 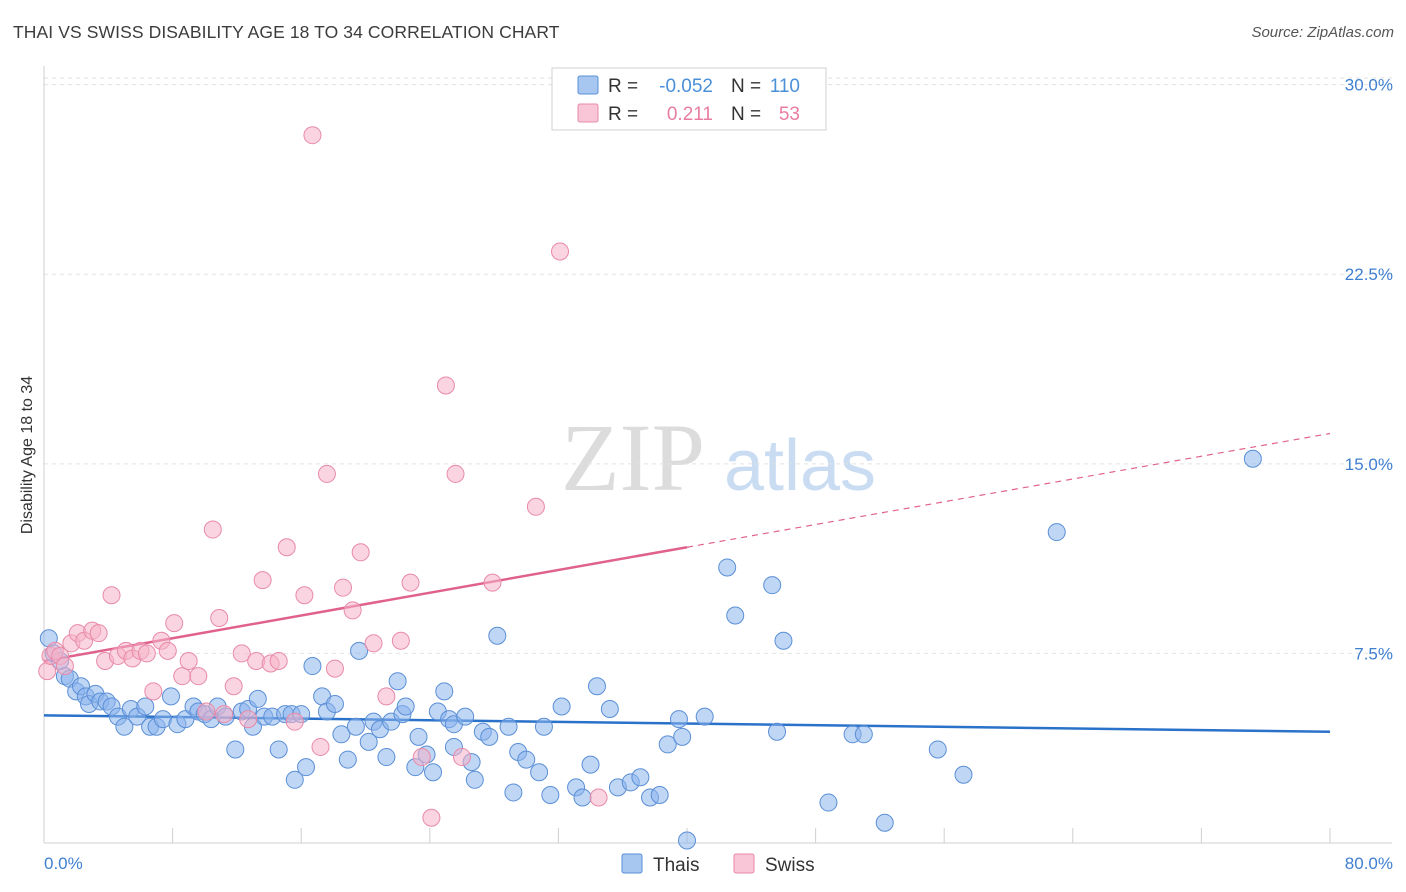 I want to click on stats-swatch-thais, so click(x=588, y=85).